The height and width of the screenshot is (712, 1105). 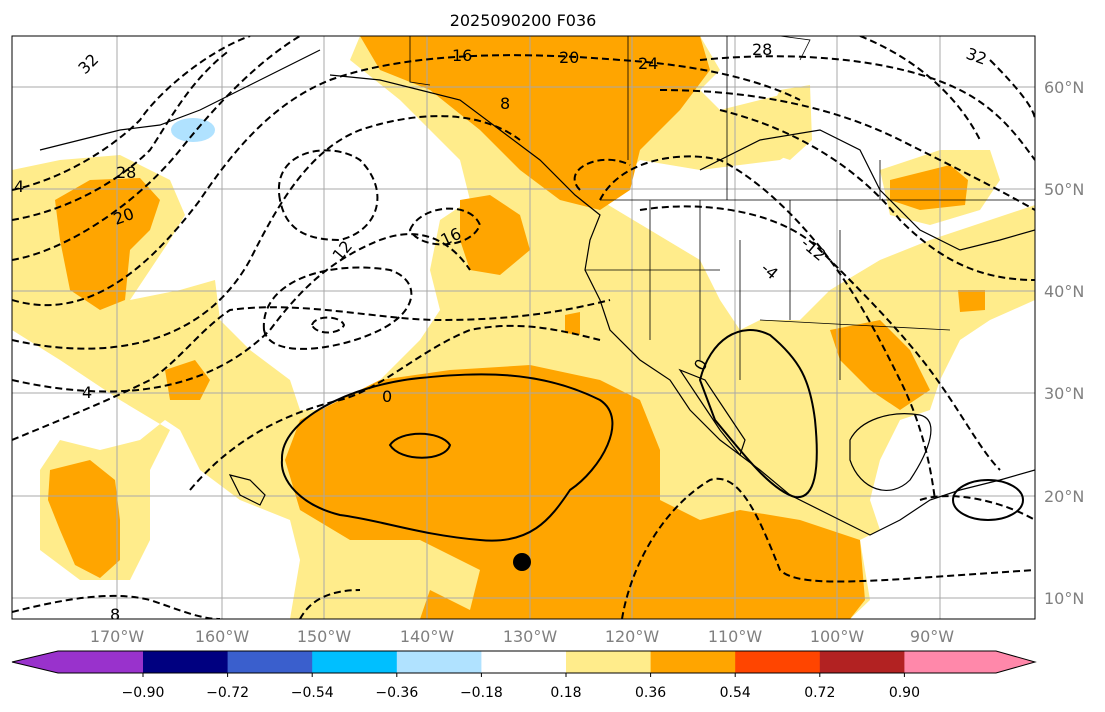 What do you see at coordinates (530, 636) in the screenshot?
I see `svg-text: 130°W` at bounding box center [530, 636].